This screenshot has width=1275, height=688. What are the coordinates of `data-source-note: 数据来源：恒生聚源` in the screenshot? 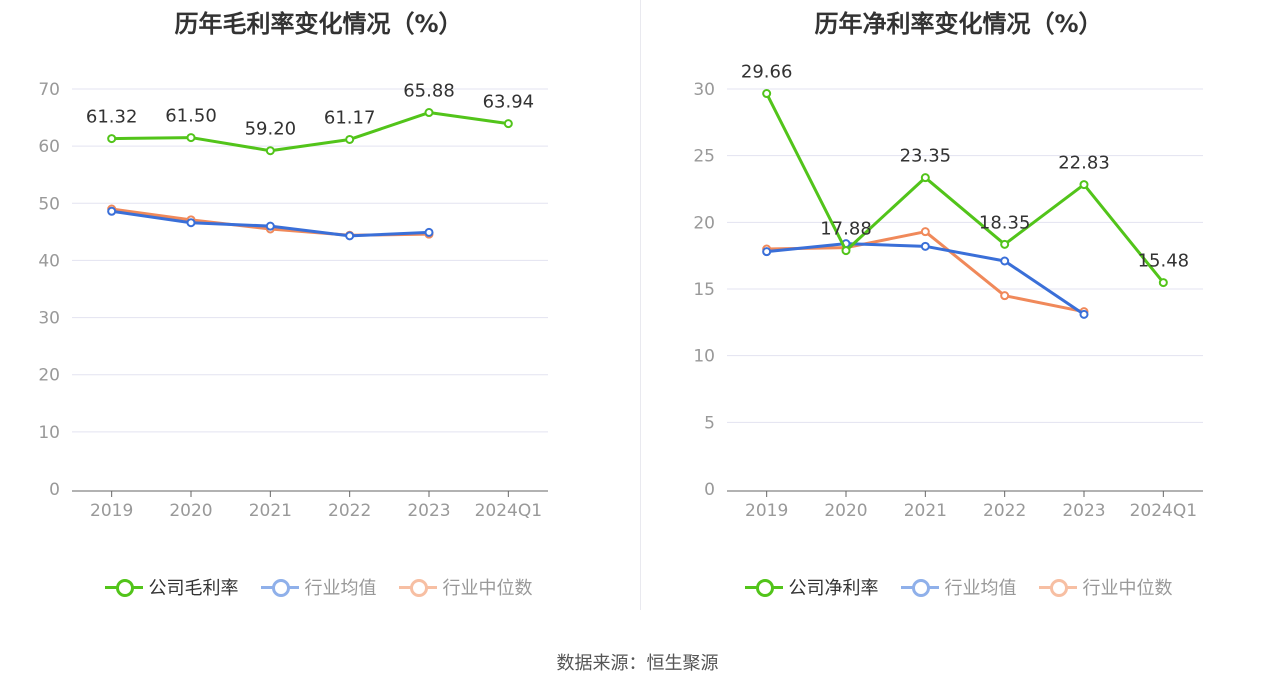 It's located at (637, 663).